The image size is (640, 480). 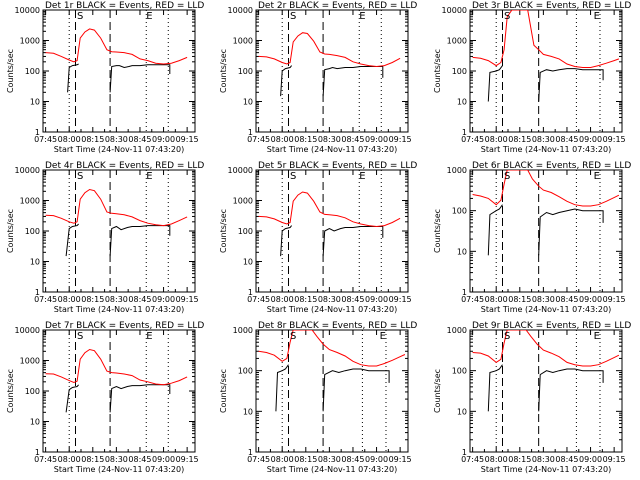 I want to click on panel-title: Det 3r BLACK = Events, RED = LLD, so click(x=551, y=6).